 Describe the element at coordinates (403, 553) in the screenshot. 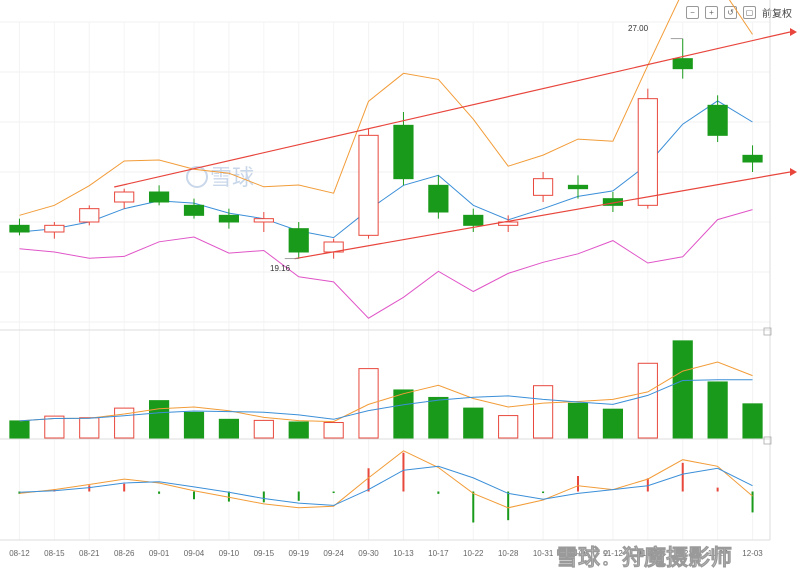

I see `x-tick-label: 10-13` at that location.